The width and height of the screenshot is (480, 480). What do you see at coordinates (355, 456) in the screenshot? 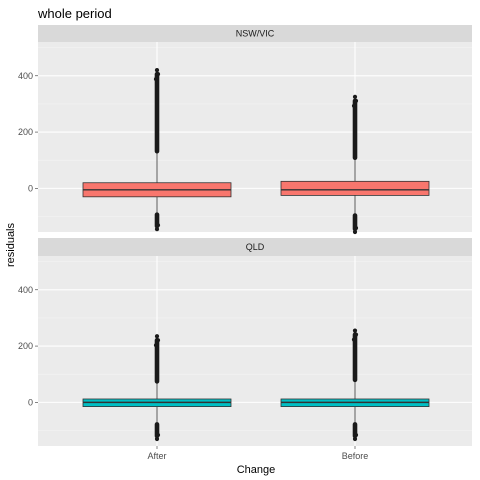
I see `x-tick-label: Before` at bounding box center [355, 456].